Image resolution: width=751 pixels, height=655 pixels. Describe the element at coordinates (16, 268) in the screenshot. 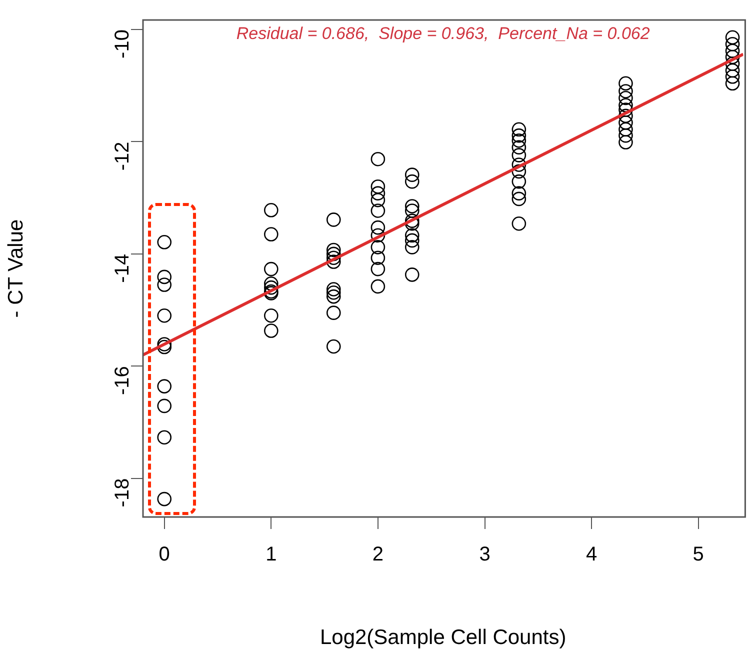

I see `y-axis-title: - CT Value` at that location.